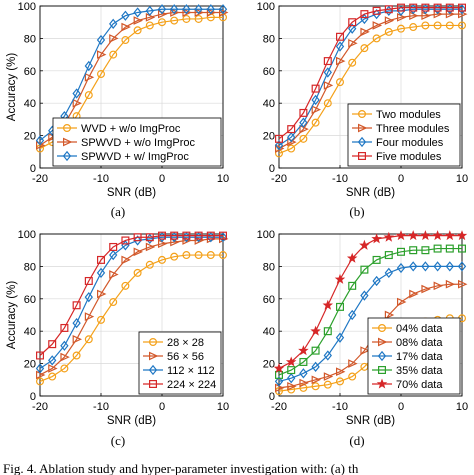  Describe the element at coordinates (414, 356) in the screenshot. I see `legend: 04% data 08% data 17% data 35% data 70% data` at that location.